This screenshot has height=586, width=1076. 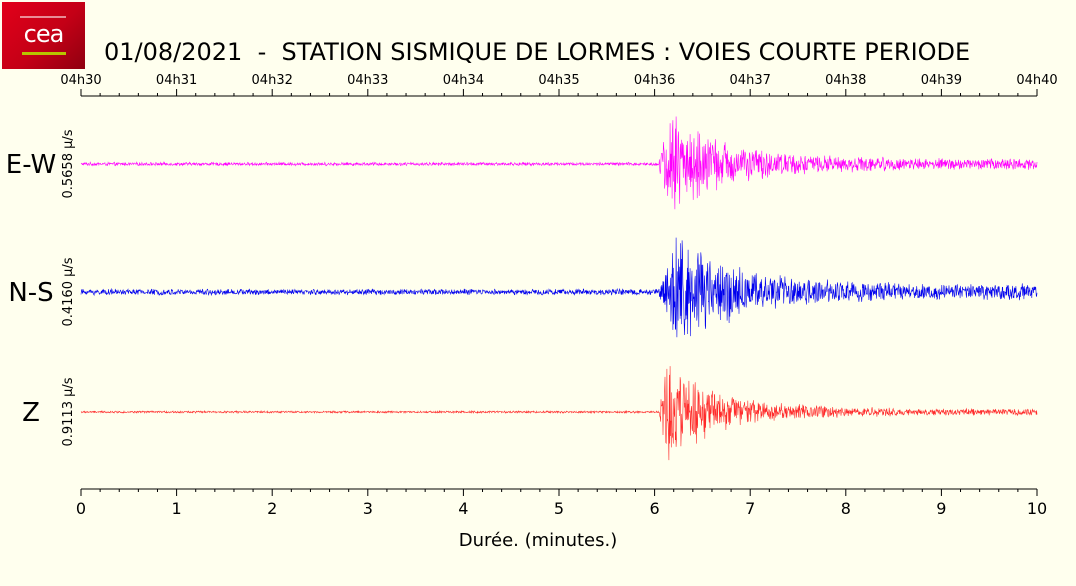 I want to click on x-tick-label: 6, so click(x=655, y=508).